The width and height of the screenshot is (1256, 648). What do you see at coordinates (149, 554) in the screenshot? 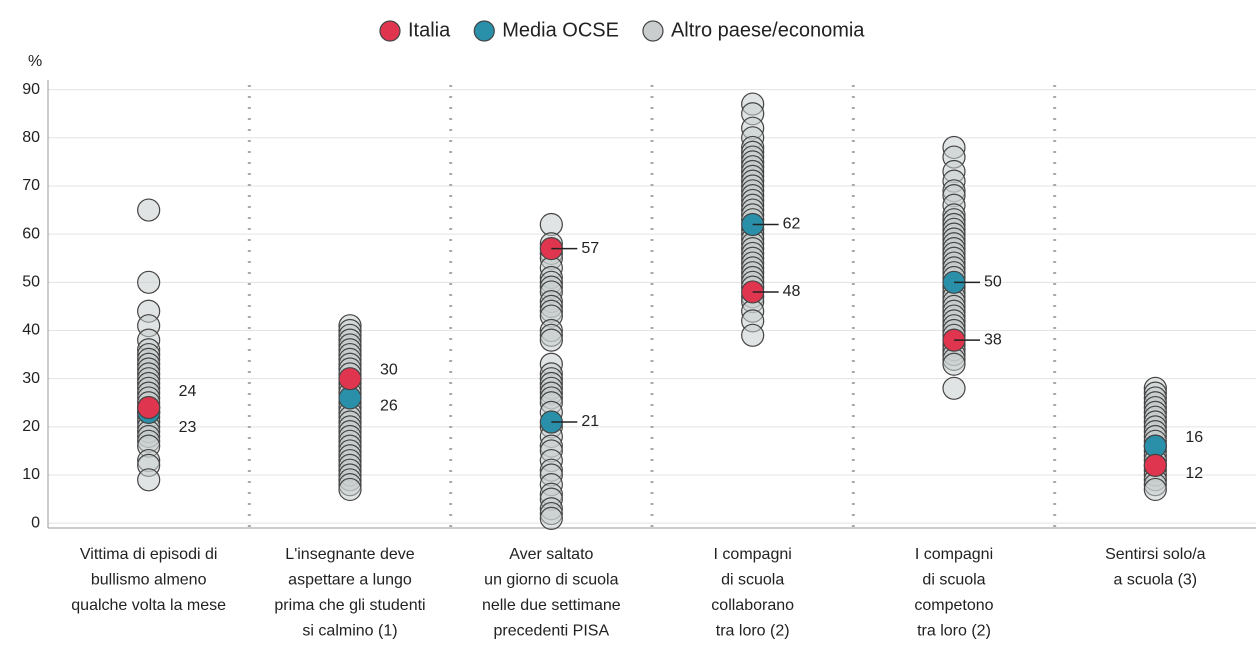
I see `x-tick-label: Vittima di episodi di` at bounding box center [149, 554].